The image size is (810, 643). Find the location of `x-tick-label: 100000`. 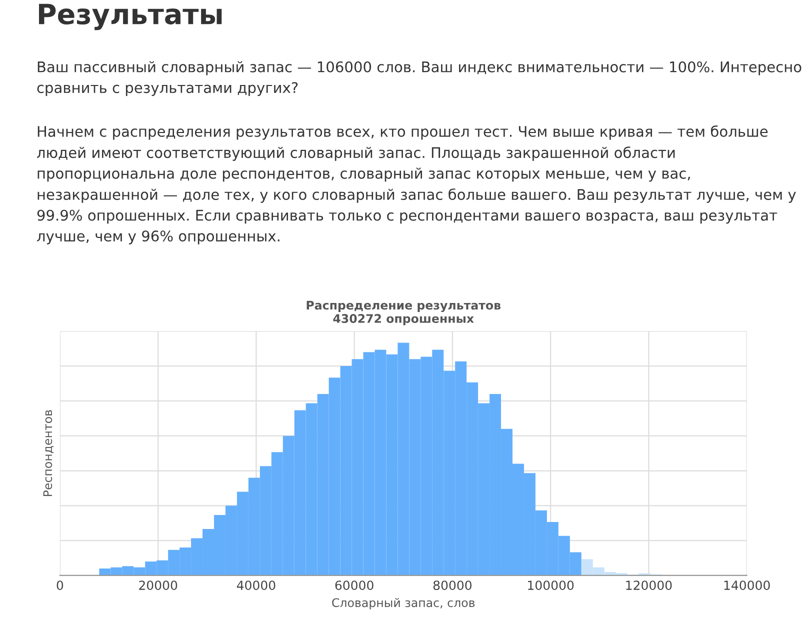

x-tick-label: 100000 is located at coordinates (551, 585).